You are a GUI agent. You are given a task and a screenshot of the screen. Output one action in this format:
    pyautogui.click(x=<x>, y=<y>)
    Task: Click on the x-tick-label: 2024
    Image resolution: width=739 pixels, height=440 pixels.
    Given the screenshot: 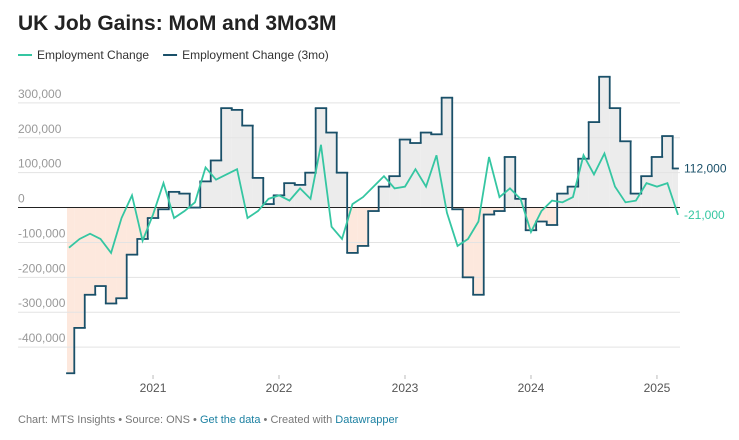 What is the action you would take?
    pyautogui.click(x=531, y=388)
    